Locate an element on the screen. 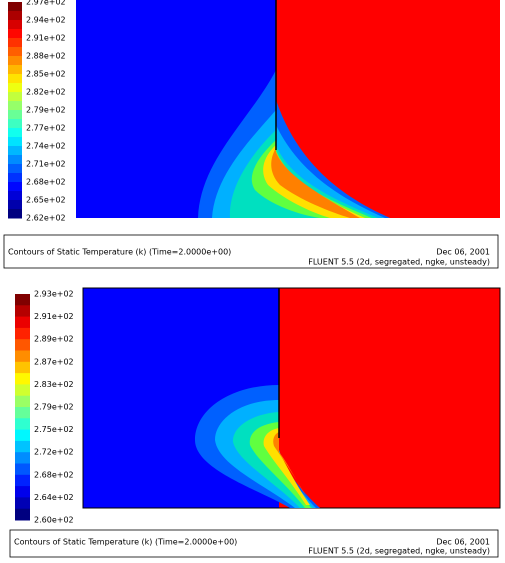 The height and width of the screenshot is (563, 505). colorbar-label: 2.72e+02 is located at coordinates (54, 452).